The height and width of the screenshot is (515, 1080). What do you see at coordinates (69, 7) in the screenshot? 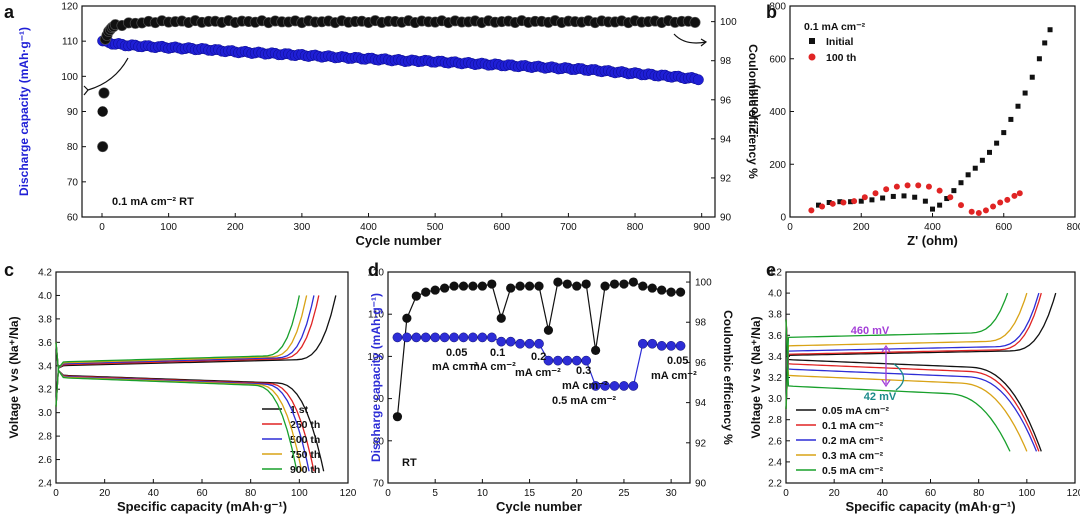
I see `y-tick-label: 120` at bounding box center [69, 7].